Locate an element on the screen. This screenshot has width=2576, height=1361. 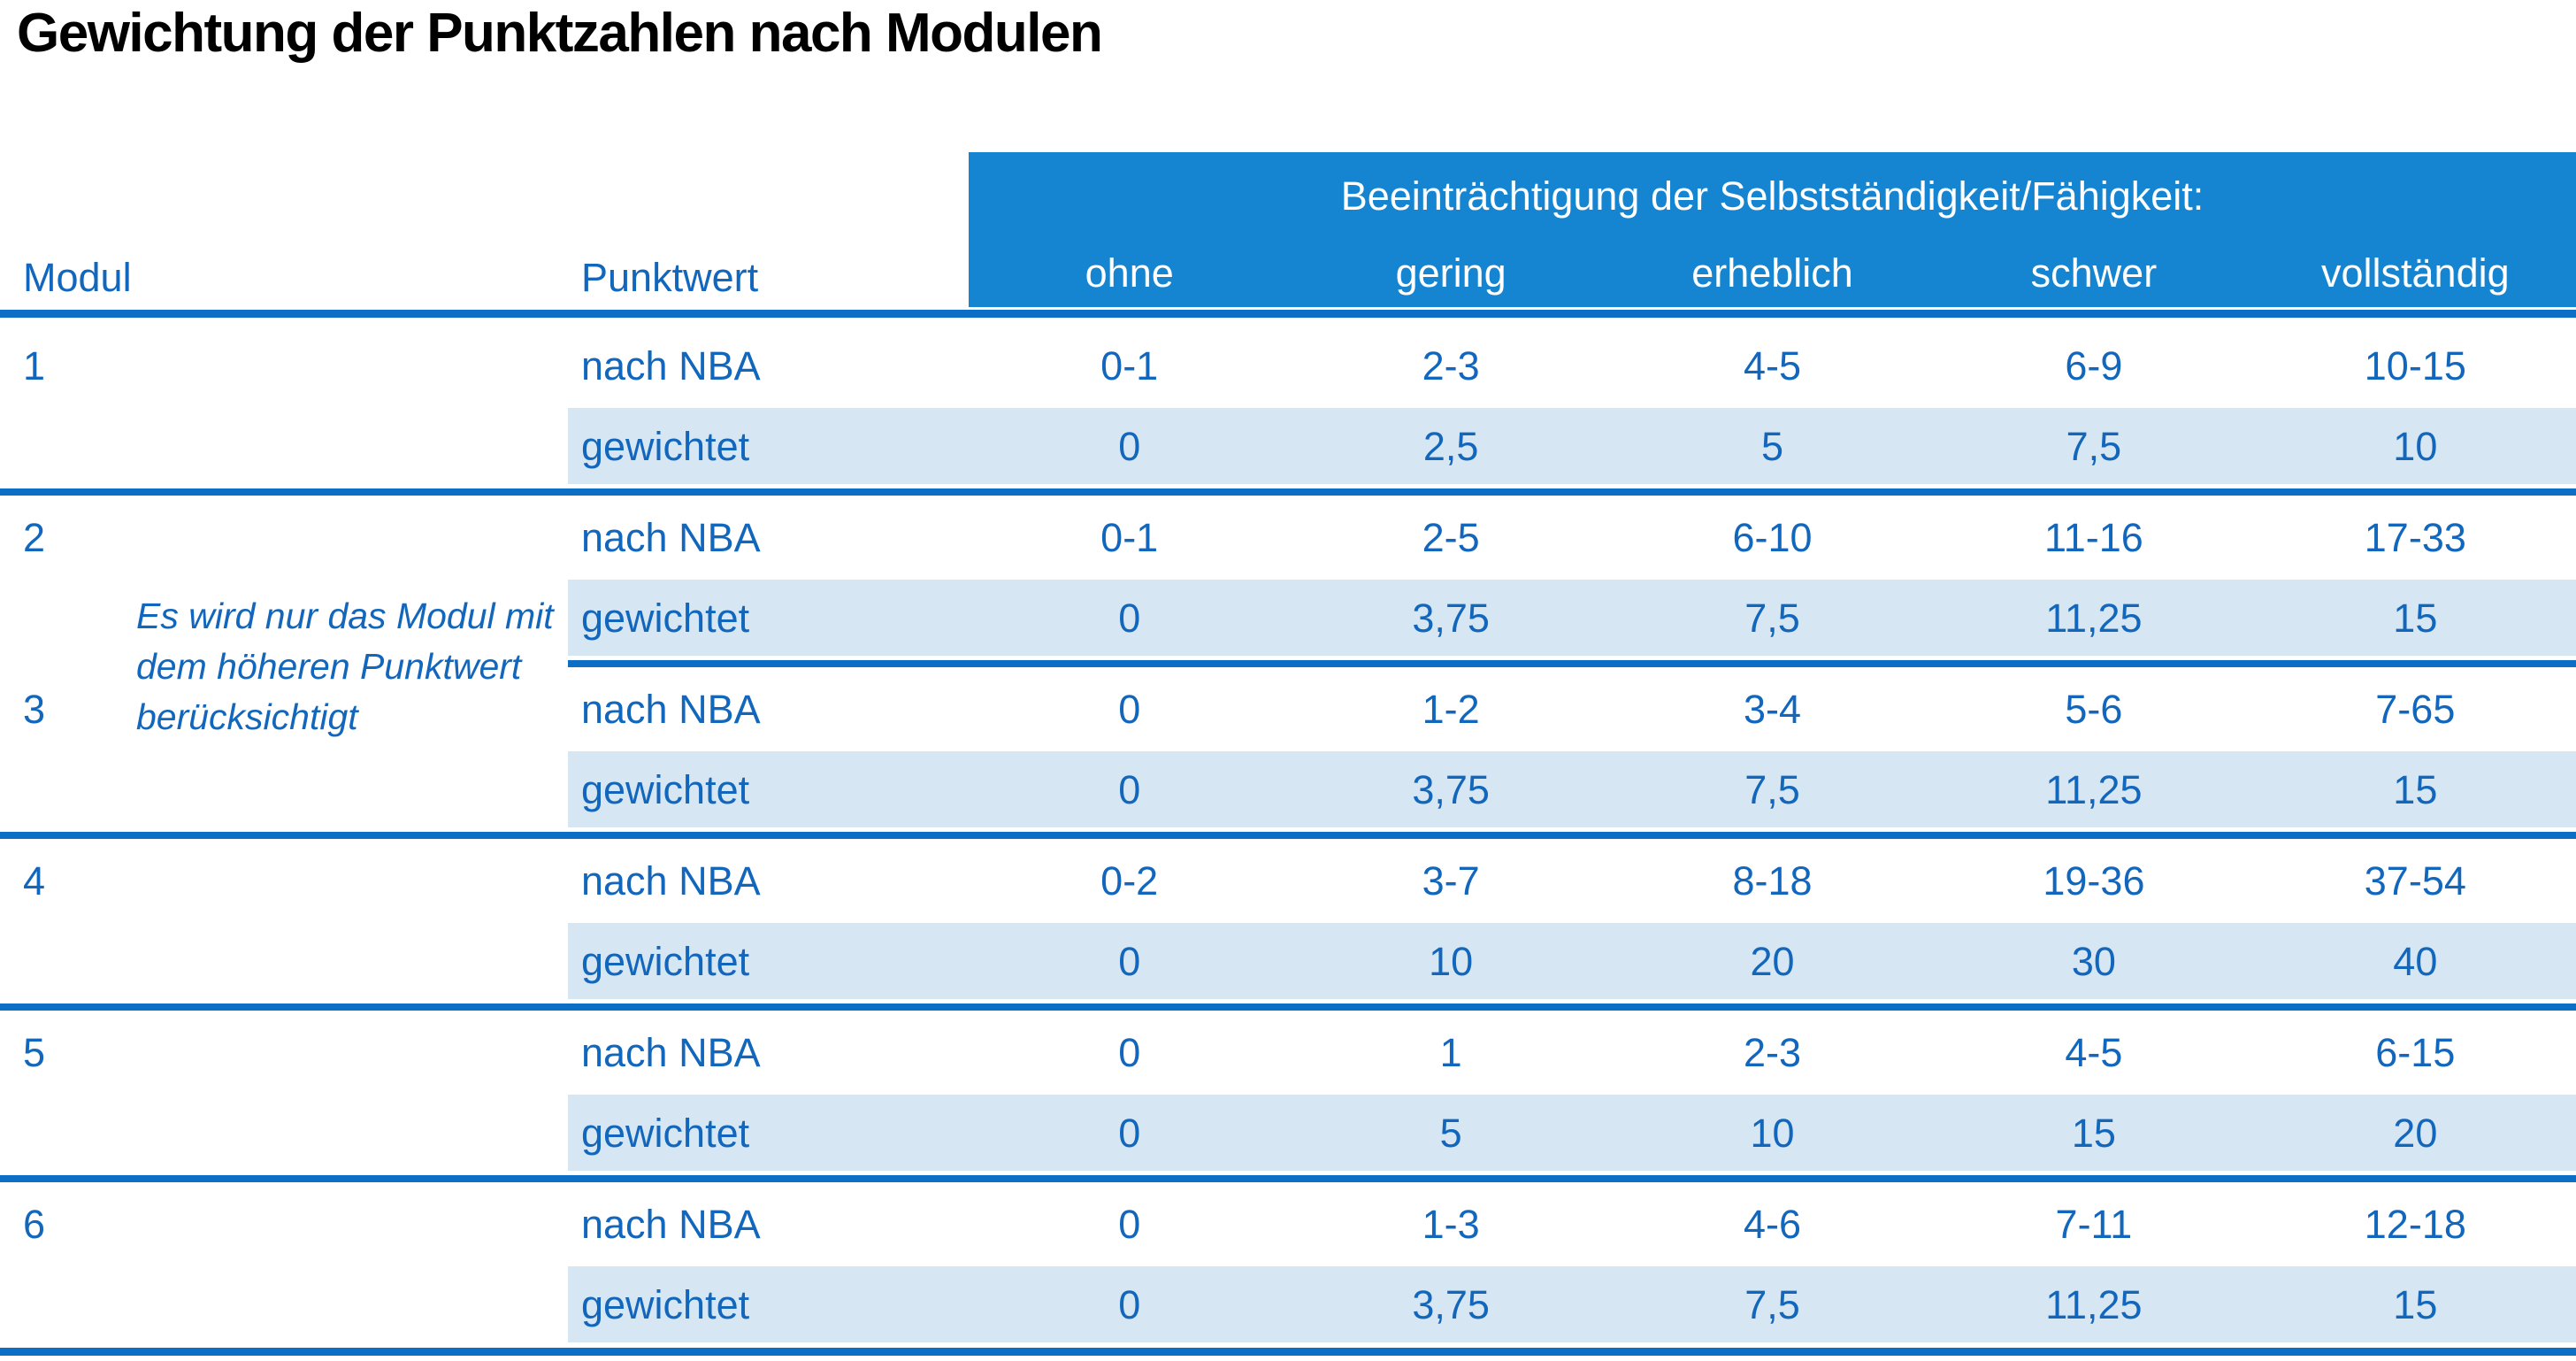
module-number: 5 is located at coordinates (34, 1052).